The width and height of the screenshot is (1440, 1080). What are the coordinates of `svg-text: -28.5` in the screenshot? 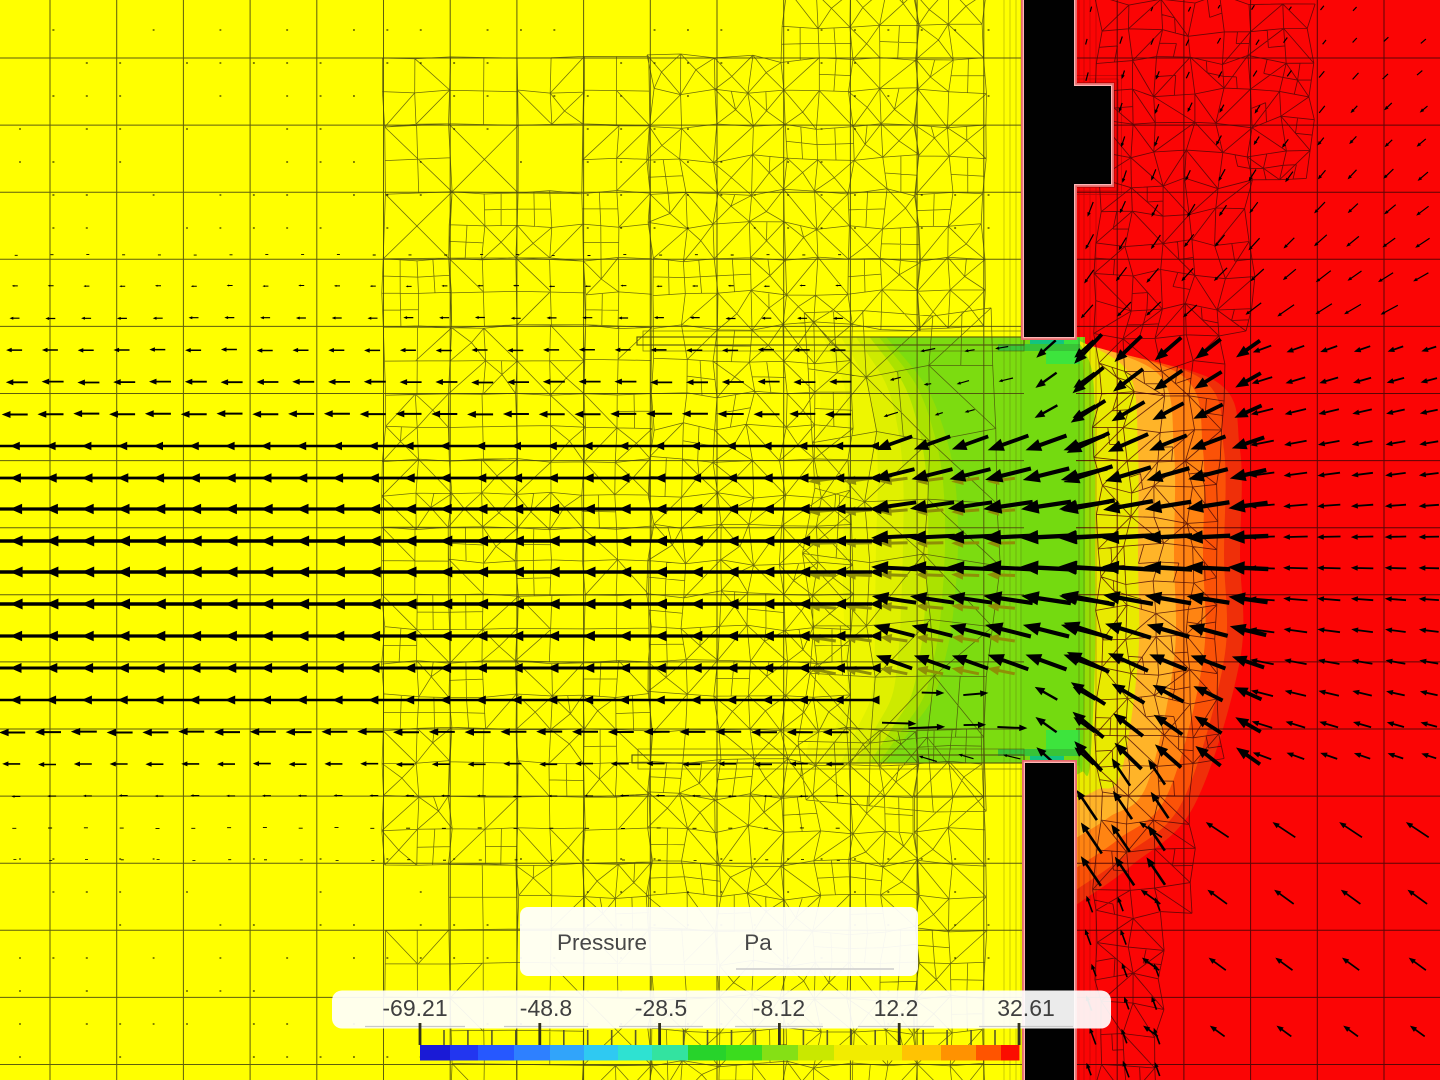 It's located at (661, 1008).